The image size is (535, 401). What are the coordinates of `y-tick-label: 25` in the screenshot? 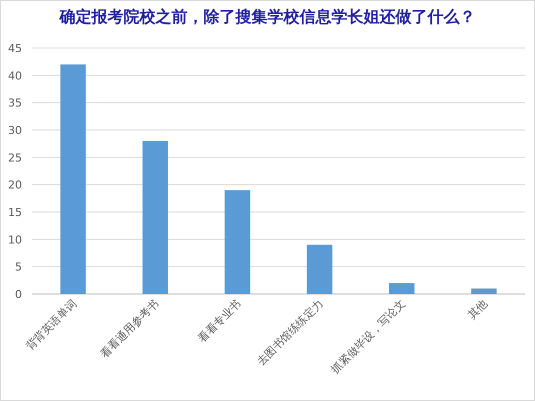 It's located at (15, 157).